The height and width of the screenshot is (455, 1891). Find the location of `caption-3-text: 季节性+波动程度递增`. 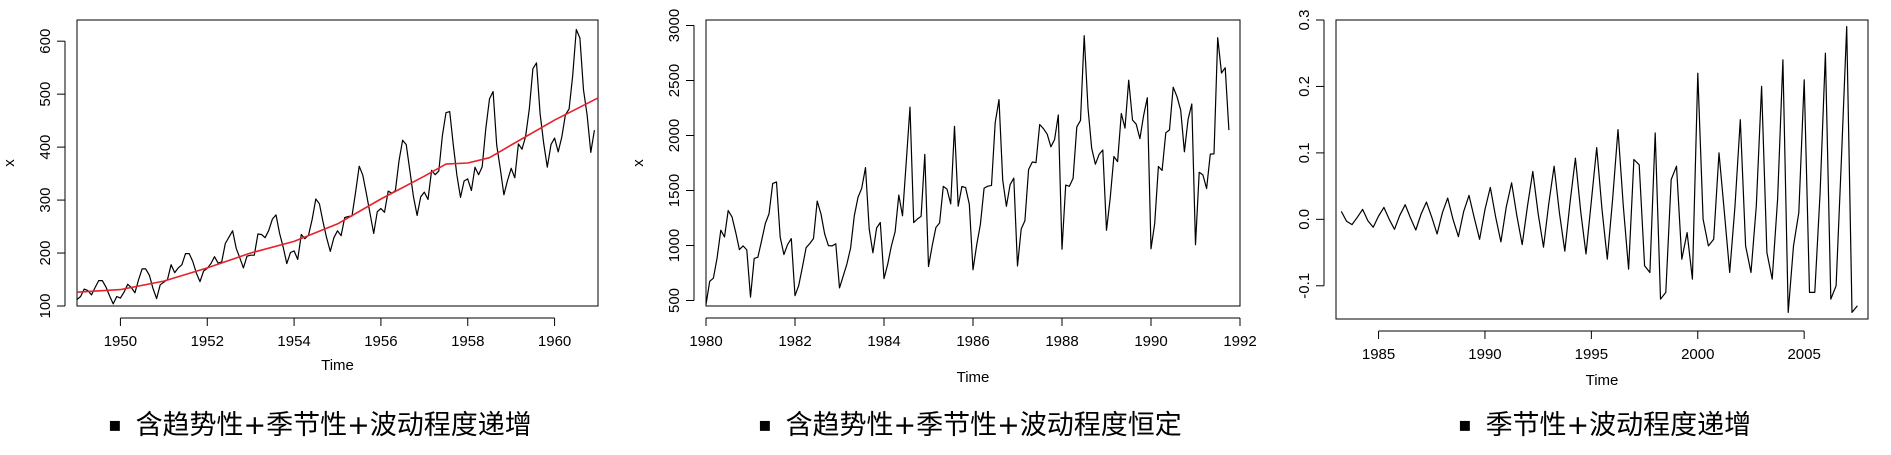

caption-3-text: 季节性+波动程度递增 is located at coordinates (1618, 425).